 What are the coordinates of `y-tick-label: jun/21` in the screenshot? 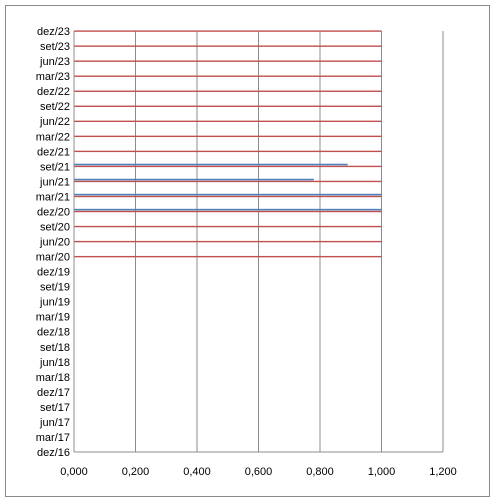 It's located at (54, 182).